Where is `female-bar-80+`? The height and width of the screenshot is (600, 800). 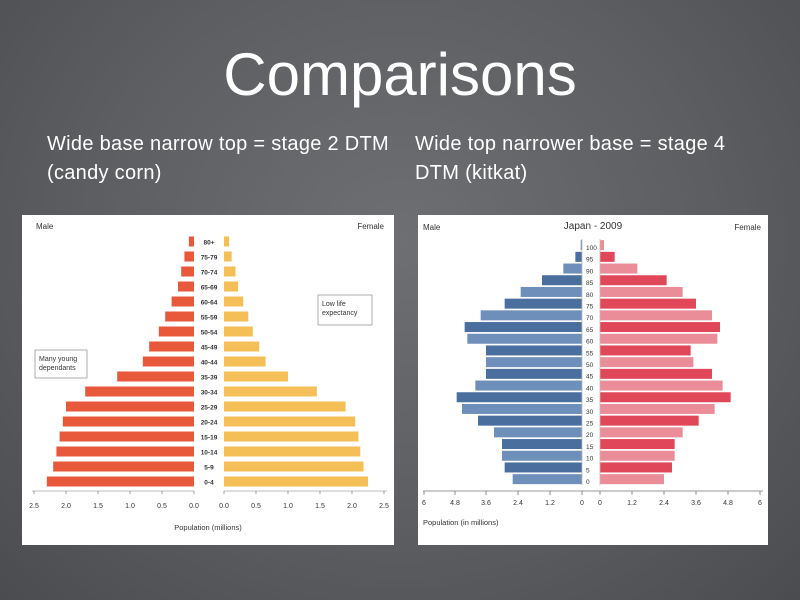
female-bar-80+ is located at coordinates (227, 241).